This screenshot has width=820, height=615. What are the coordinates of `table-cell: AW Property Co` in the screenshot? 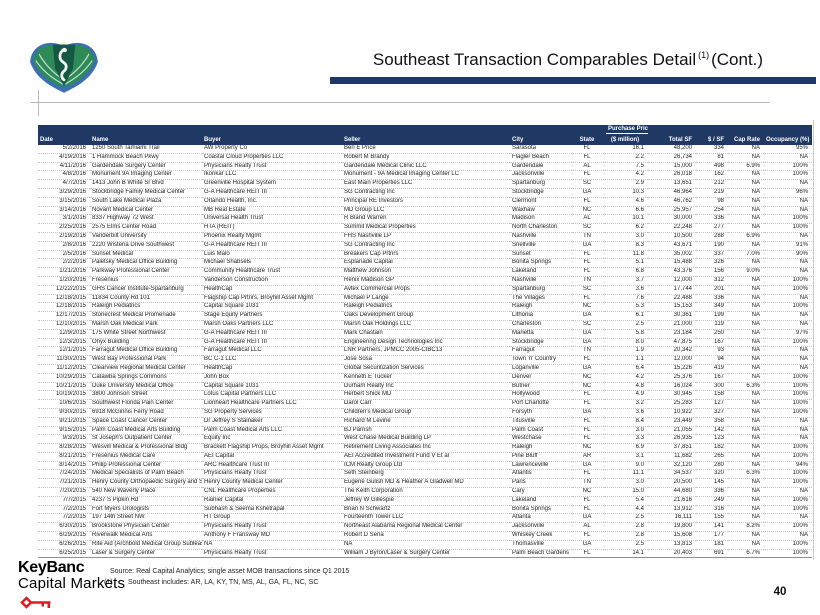 It's located at (272, 149).